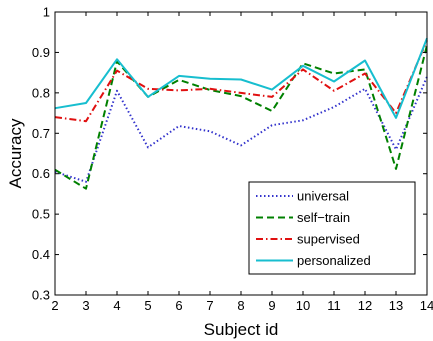 This screenshot has width=433, height=341. I want to click on legend-label: self−train, so click(323, 217).